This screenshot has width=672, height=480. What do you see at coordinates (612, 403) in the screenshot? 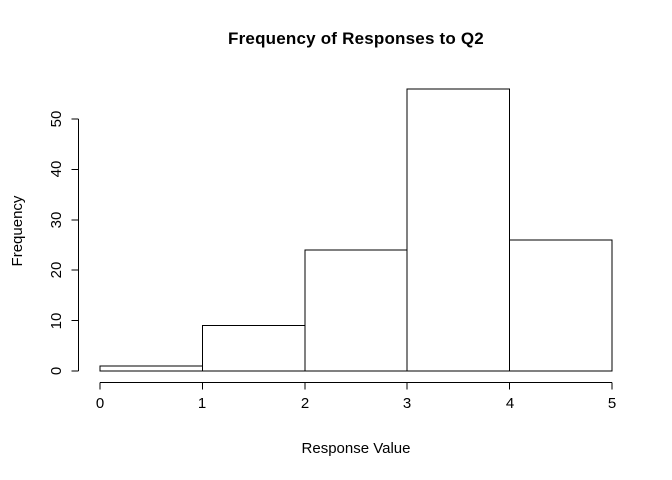
I see `x-tick-label: 5` at bounding box center [612, 403].